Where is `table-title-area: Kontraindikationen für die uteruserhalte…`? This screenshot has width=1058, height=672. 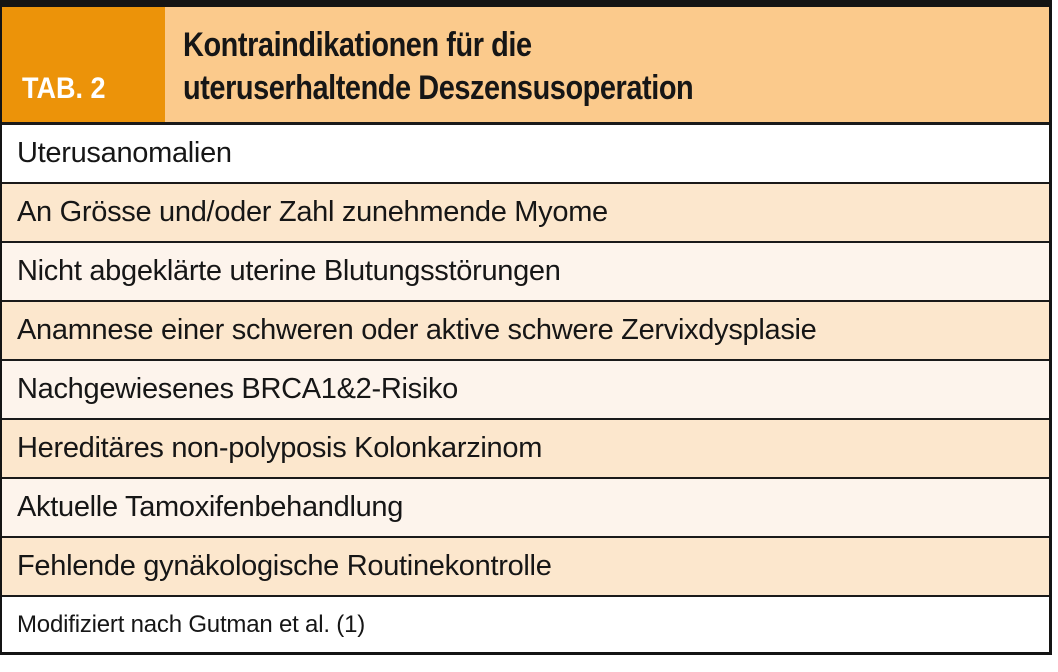
table-title-area: Kontraindikationen für die uteruserhalte… is located at coordinates (607, 64).